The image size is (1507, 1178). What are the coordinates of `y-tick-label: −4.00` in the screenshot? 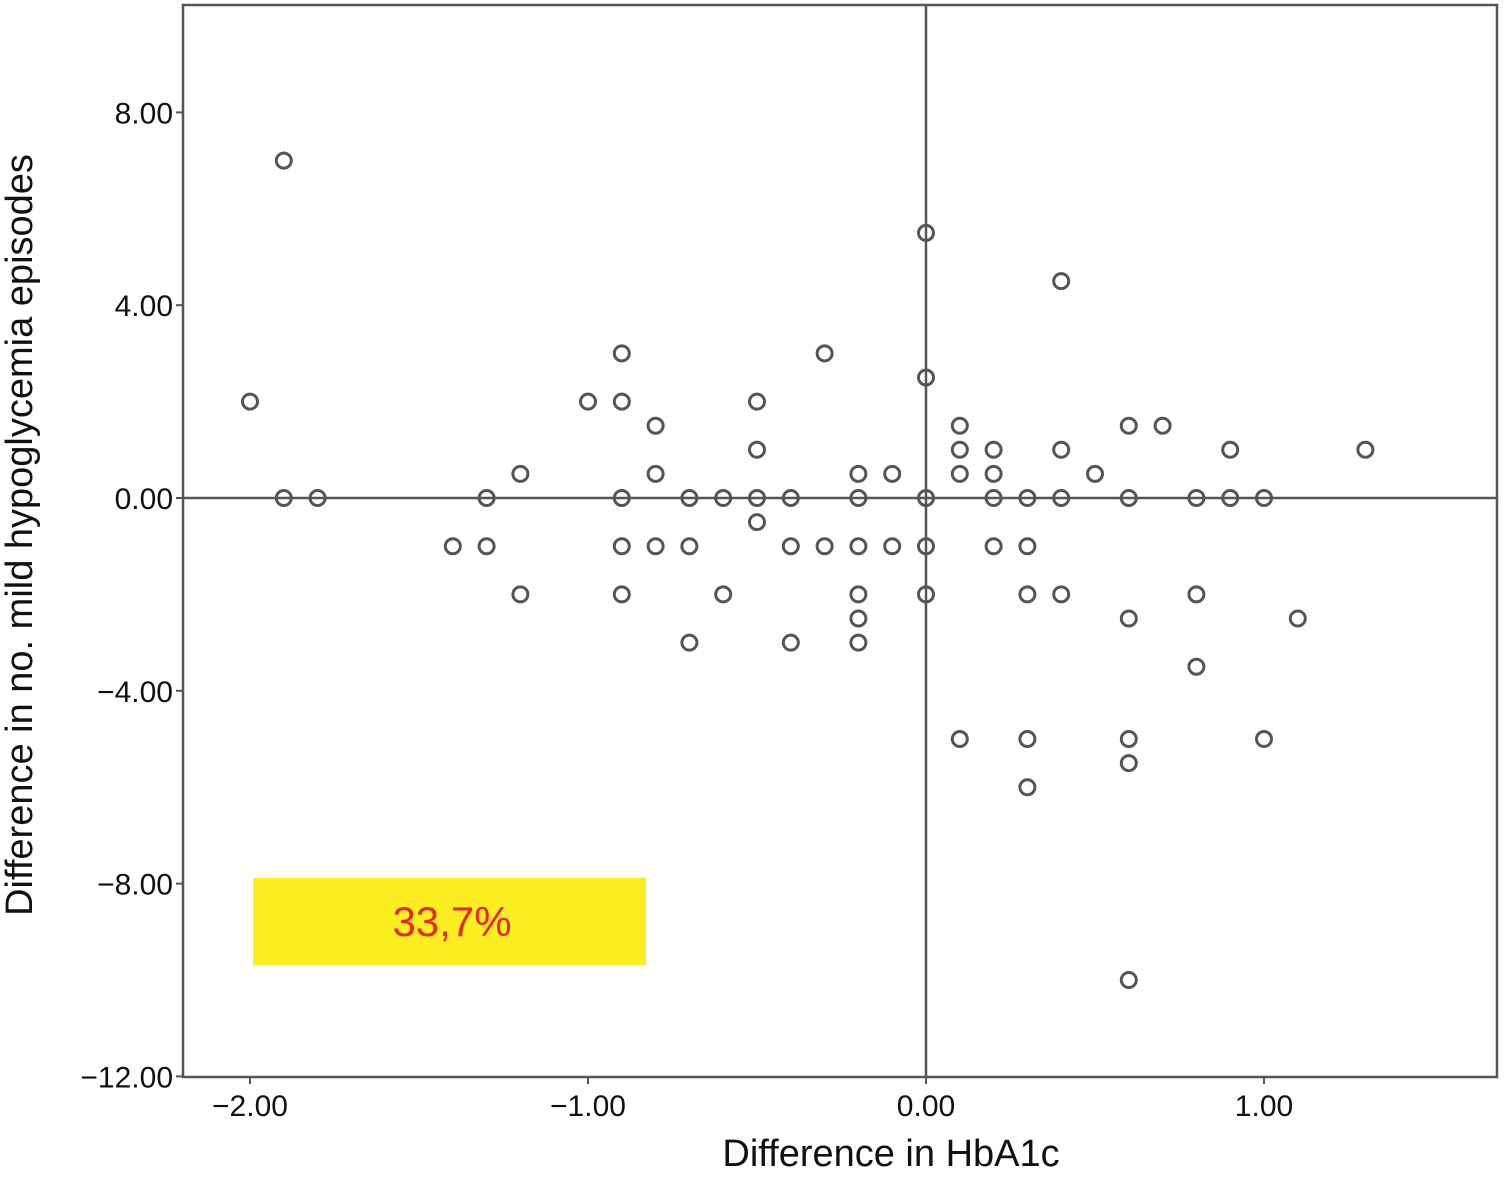 It's located at (135, 692).